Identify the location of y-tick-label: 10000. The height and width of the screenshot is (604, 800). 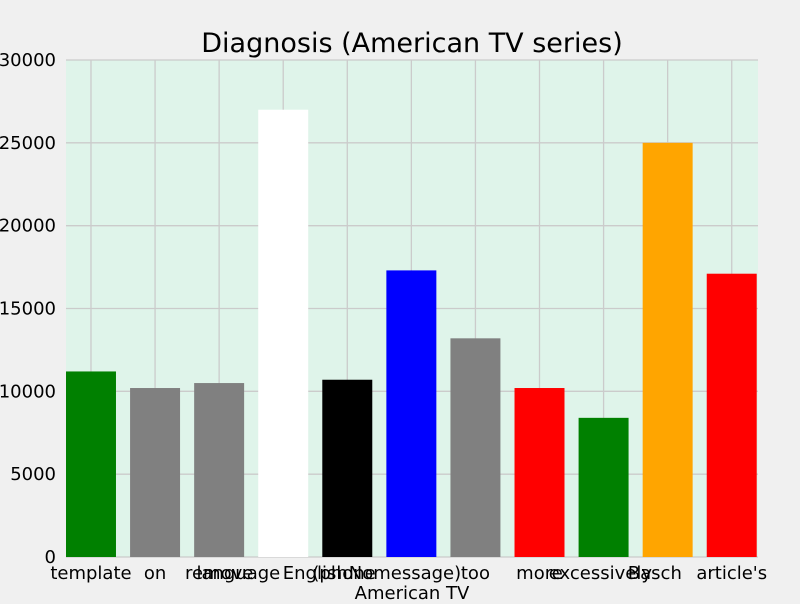
(28, 391).